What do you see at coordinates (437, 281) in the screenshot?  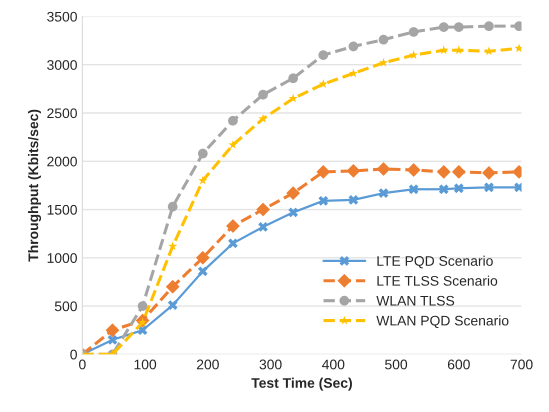 I see `legend-label: LTE TLSS Scenario` at bounding box center [437, 281].